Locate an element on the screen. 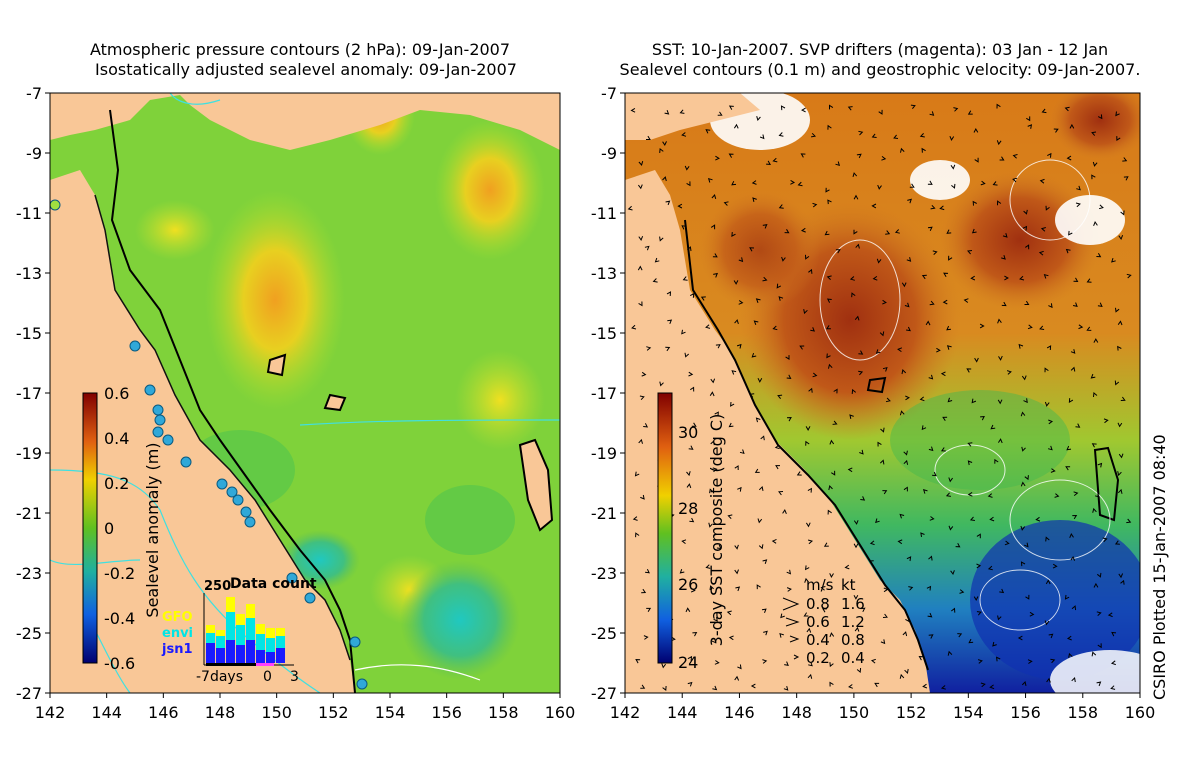 Image resolution: width=1200 pixels, height=780 pixels. y-tick-label: -13 is located at coordinates (29, 273).